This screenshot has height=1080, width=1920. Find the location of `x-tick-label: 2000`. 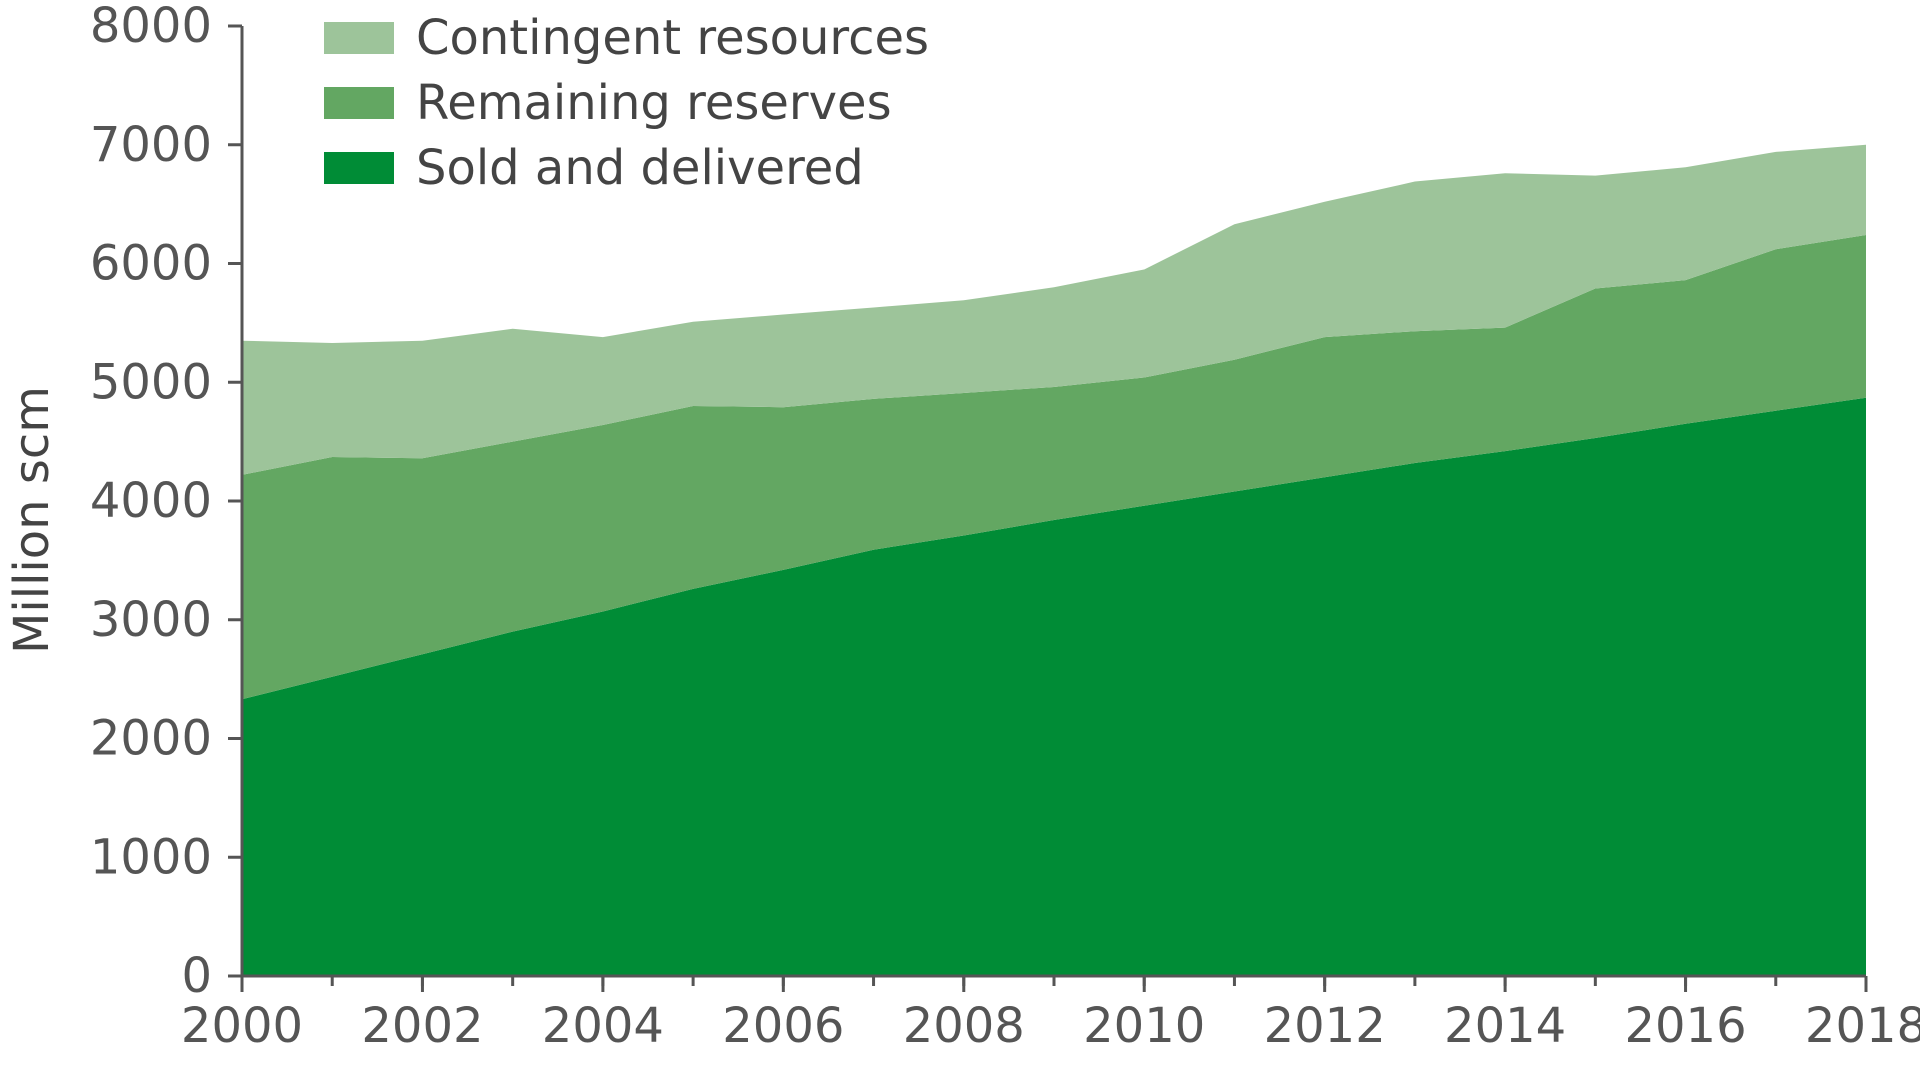

x-tick-label: 2000 is located at coordinates (242, 1026).